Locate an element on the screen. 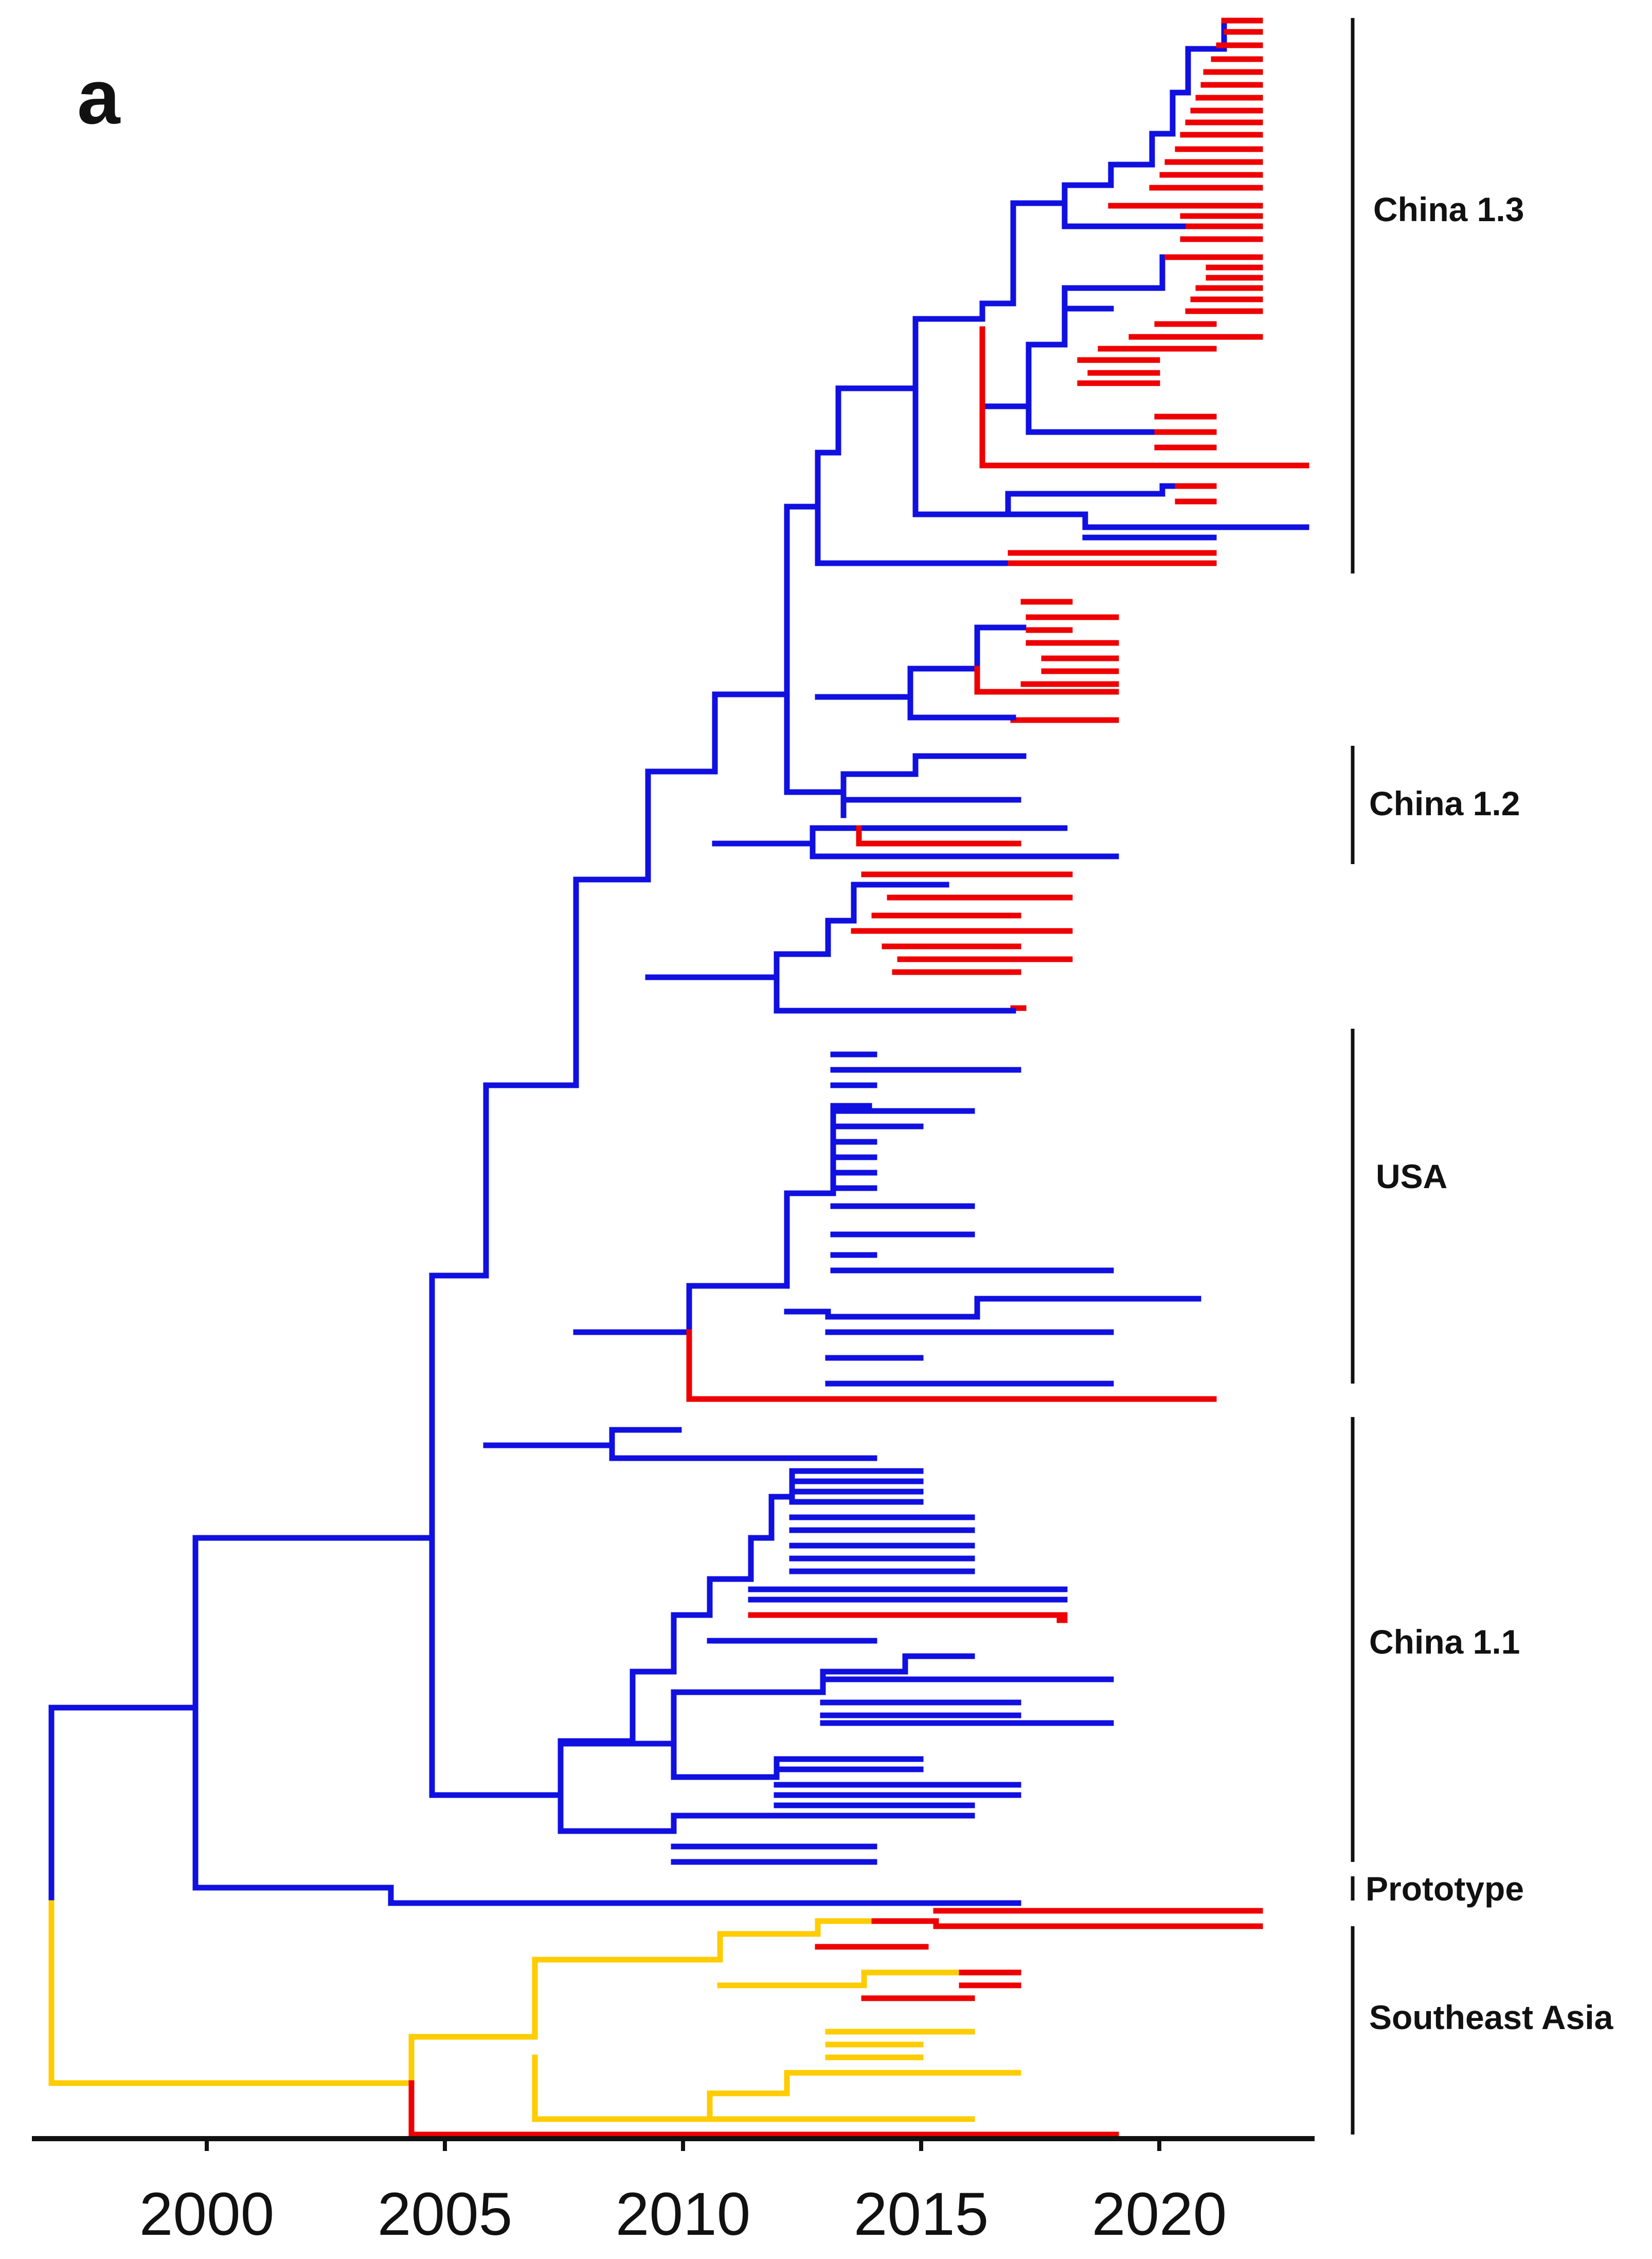 The image size is (1652, 2259). clade-label-usa: USA is located at coordinates (1411, 1176).